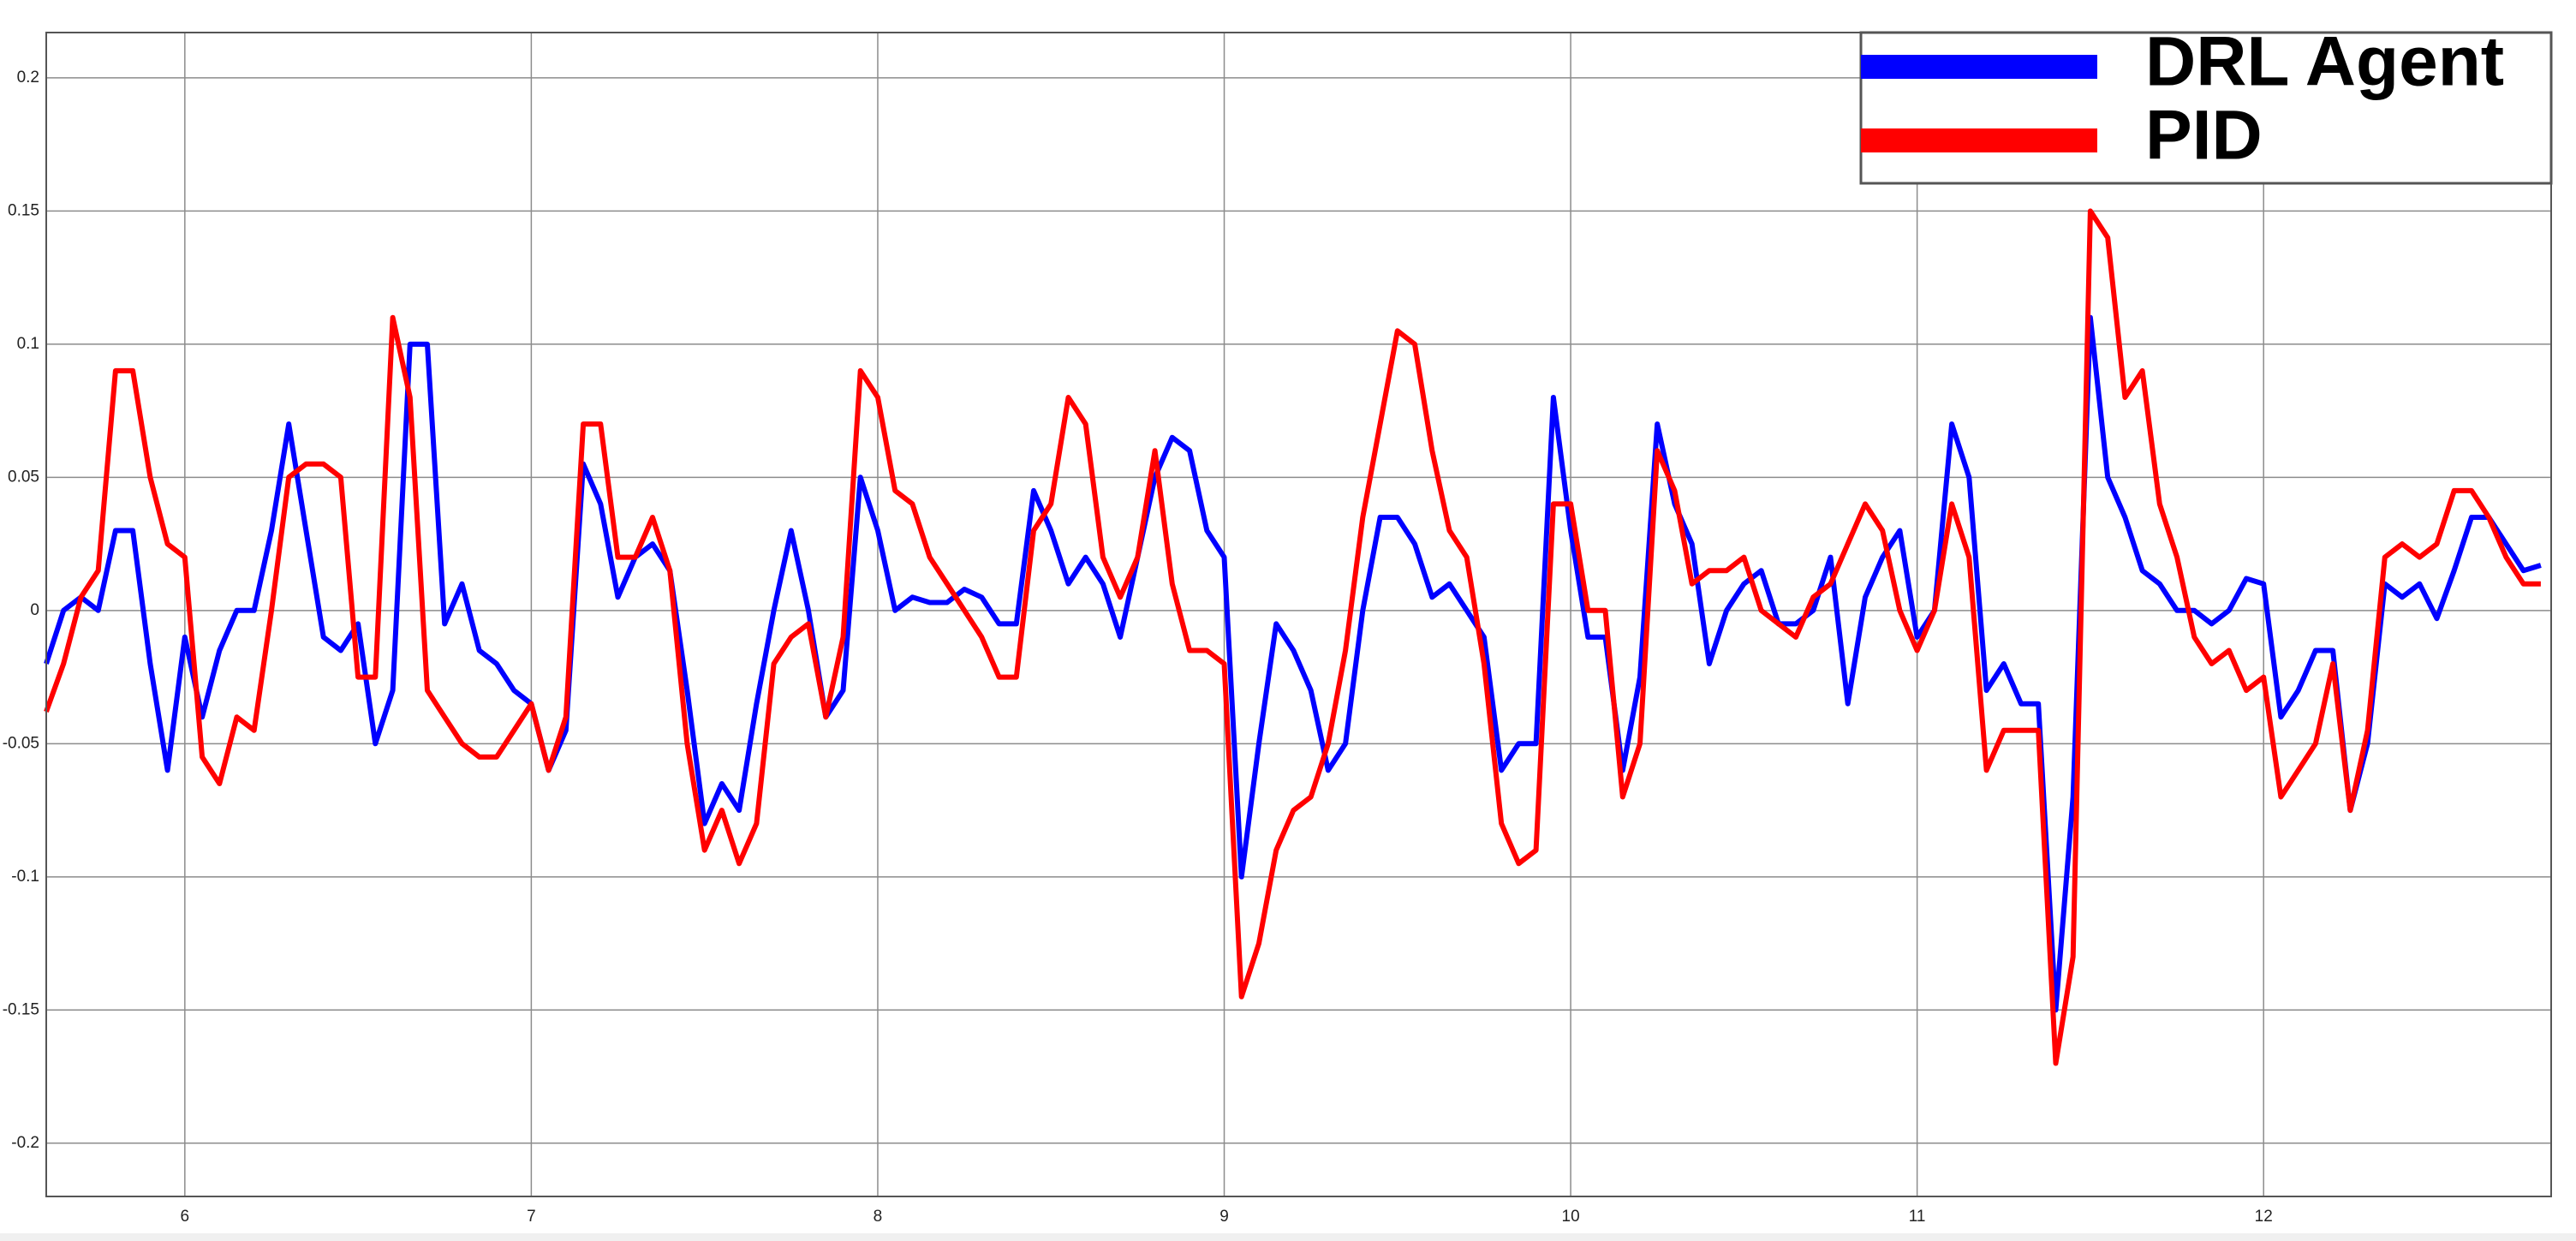 The height and width of the screenshot is (1241, 2576). What do you see at coordinates (531, 1217) in the screenshot?
I see `x-tick-label: 7` at bounding box center [531, 1217].